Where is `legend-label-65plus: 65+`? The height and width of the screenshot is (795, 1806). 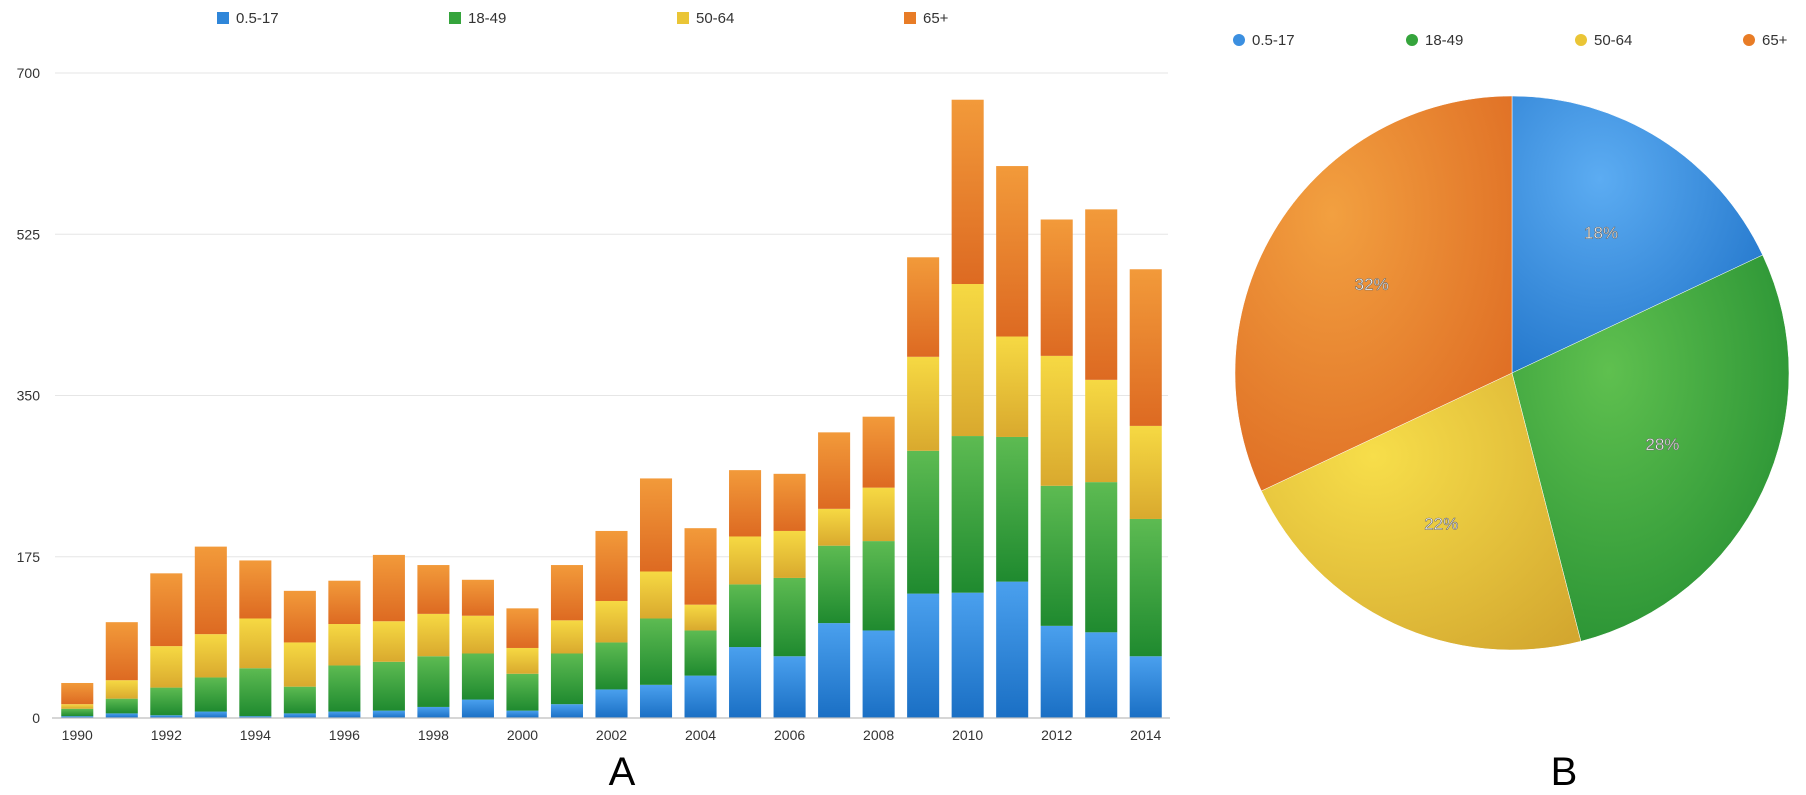 legend-label-65plus: 65+ is located at coordinates (936, 18).